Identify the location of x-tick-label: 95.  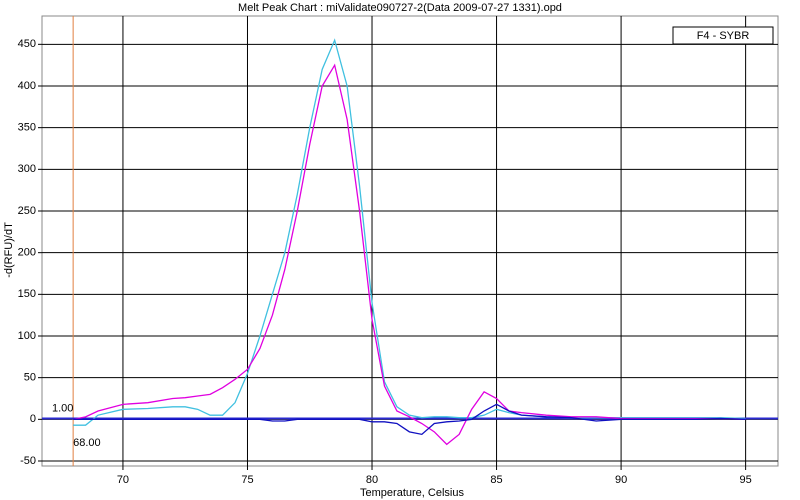
(745, 480).